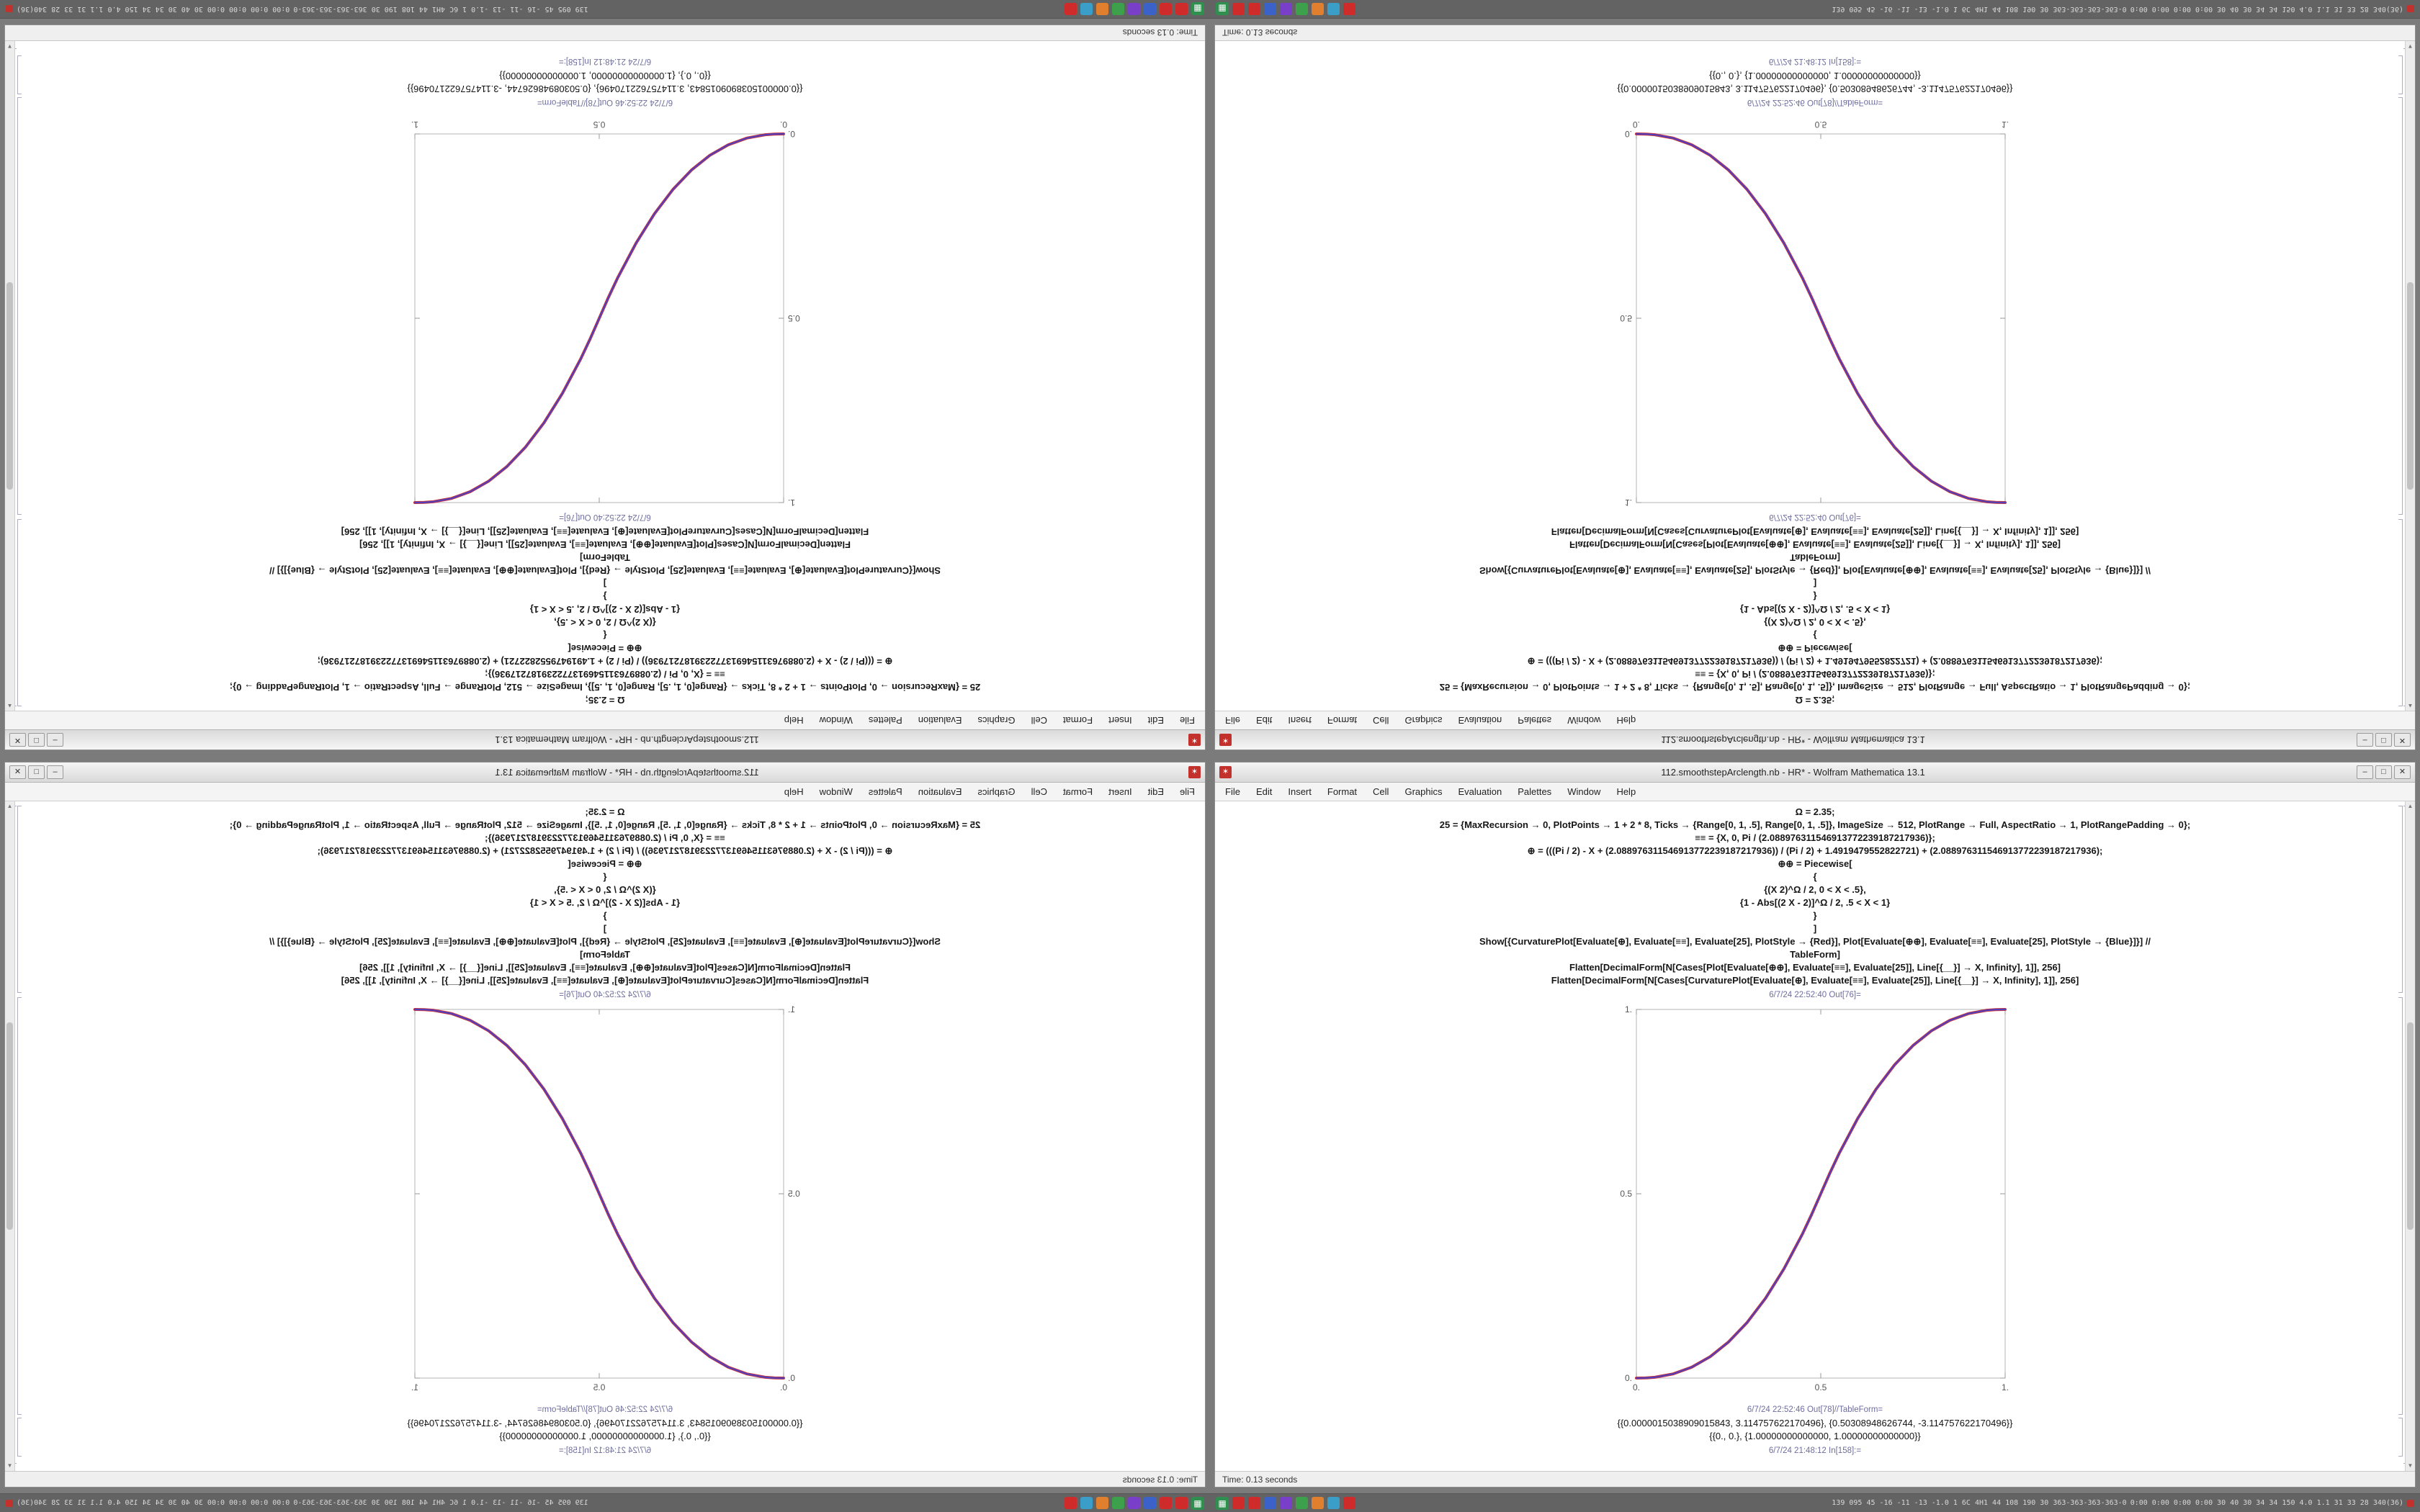  I want to click on minimize-button: –, so click(2365, 772).